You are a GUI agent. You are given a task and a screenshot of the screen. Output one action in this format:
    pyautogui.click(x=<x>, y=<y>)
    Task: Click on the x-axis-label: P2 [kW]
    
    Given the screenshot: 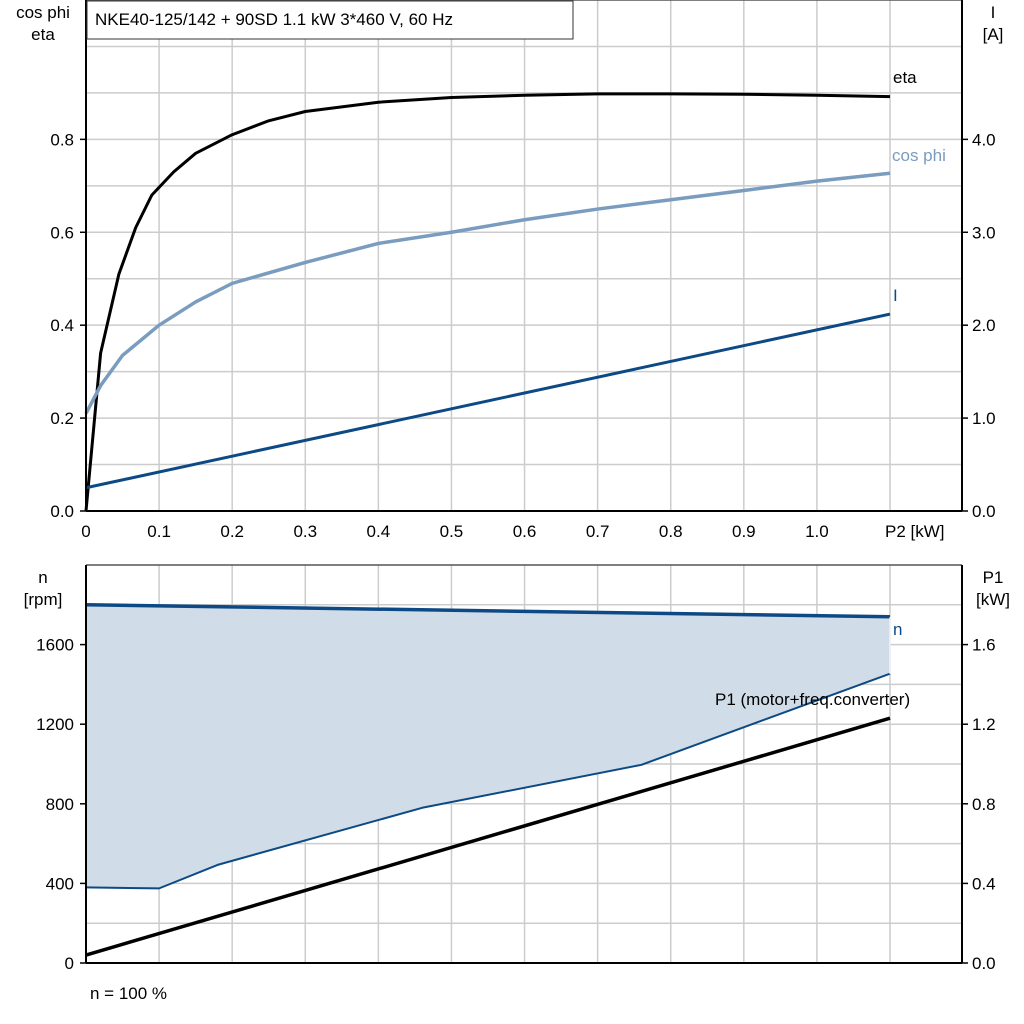 What is the action you would take?
    pyautogui.click(x=915, y=531)
    